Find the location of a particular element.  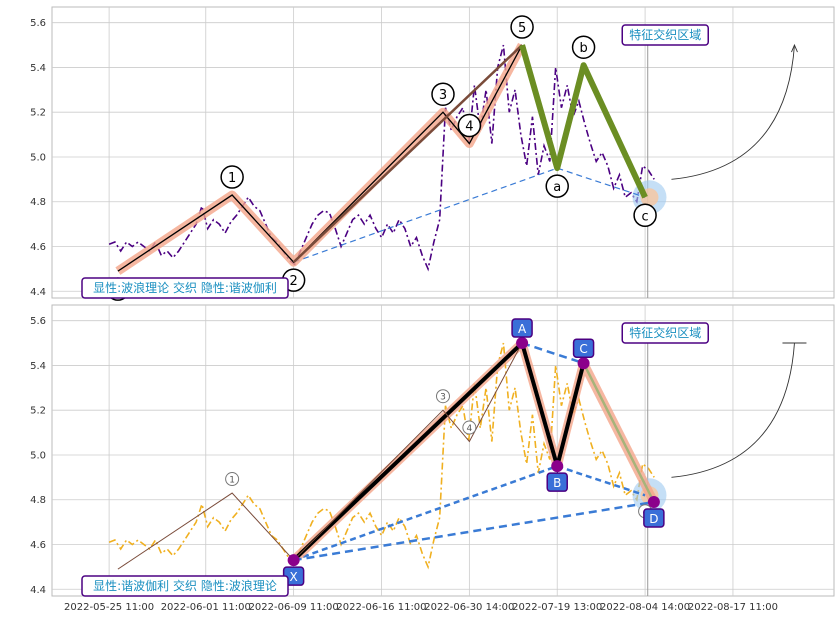

wave-label: b is located at coordinates (583, 48).